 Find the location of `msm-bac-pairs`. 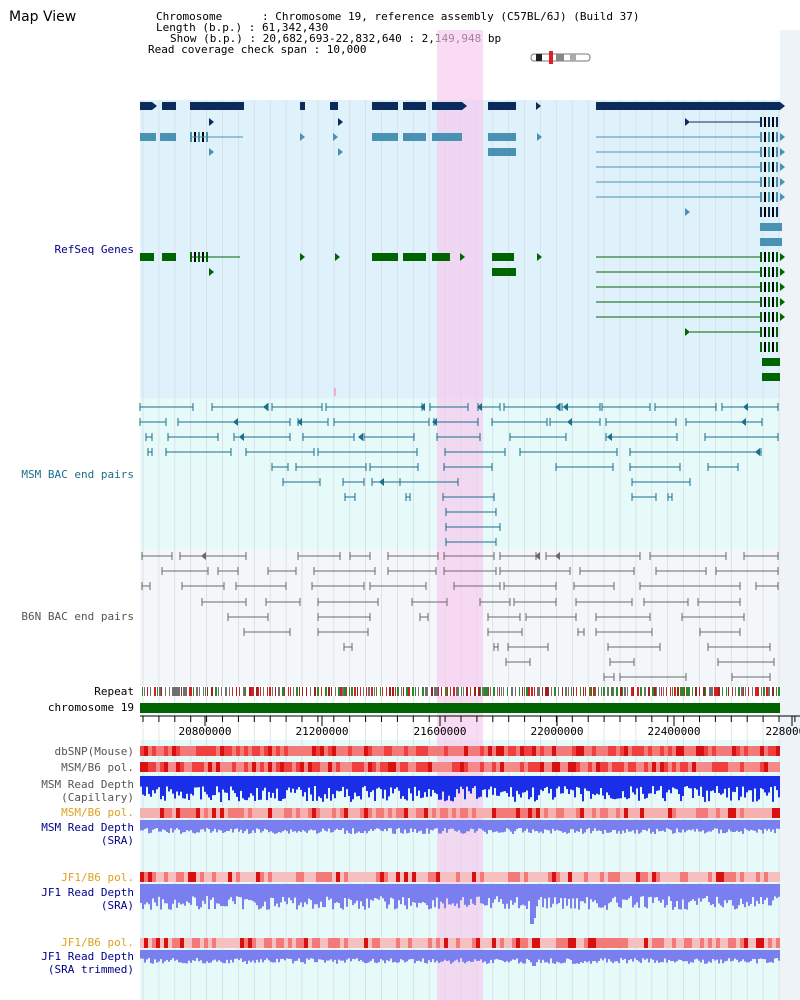

msm-bac-pairs is located at coordinates (459, 474).